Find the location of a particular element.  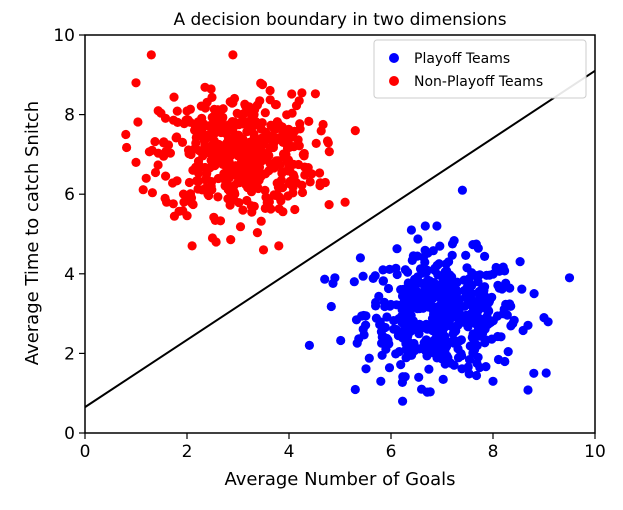

y-axis: 0 2 4 6 8 10 is located at coordinates (69, 235).